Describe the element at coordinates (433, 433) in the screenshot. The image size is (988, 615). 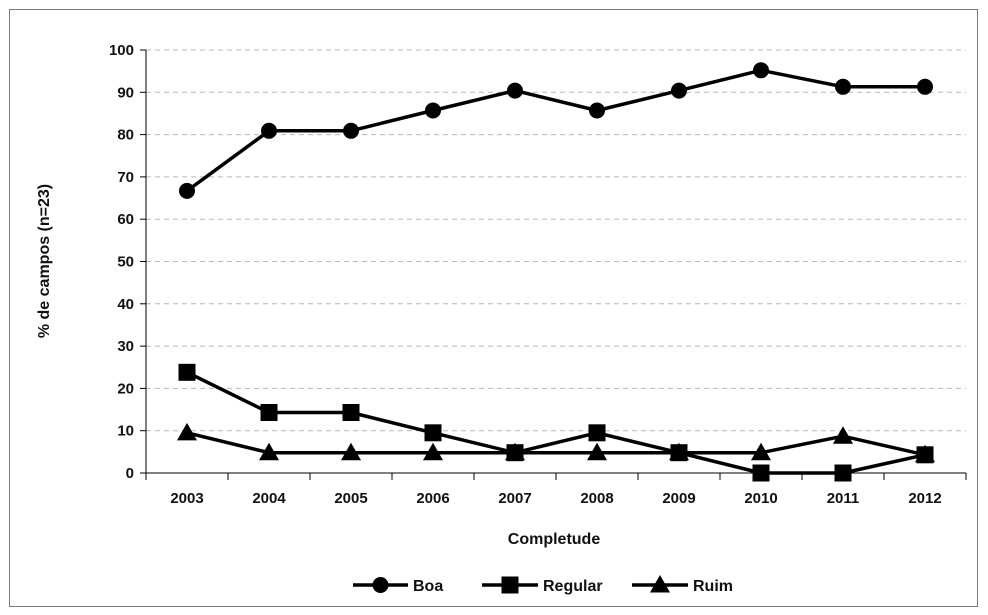
I see `point-regular-2006` at that location.